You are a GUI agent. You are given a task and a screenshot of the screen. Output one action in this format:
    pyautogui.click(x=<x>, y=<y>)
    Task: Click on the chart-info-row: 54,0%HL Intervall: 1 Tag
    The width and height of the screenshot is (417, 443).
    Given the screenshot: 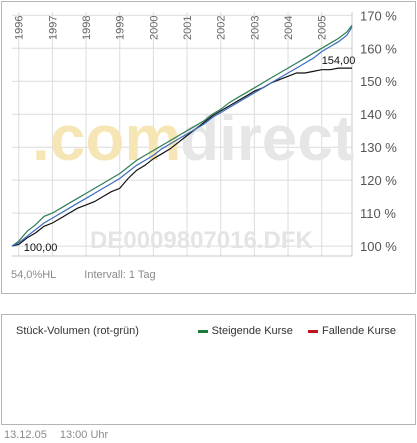 What is the action you would take?
    pyautogui.click(x=83, y=275)
    